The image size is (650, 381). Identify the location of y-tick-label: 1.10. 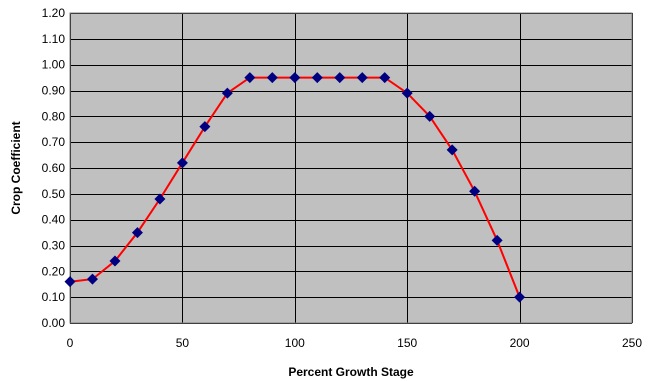
(54, 39).